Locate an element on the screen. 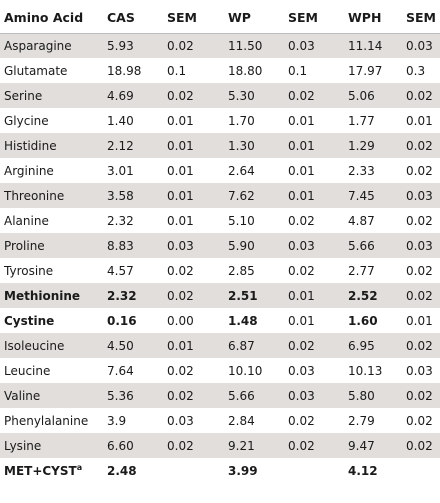  amino-acid-label: MET+CYST is located at coordinates (40, 470).